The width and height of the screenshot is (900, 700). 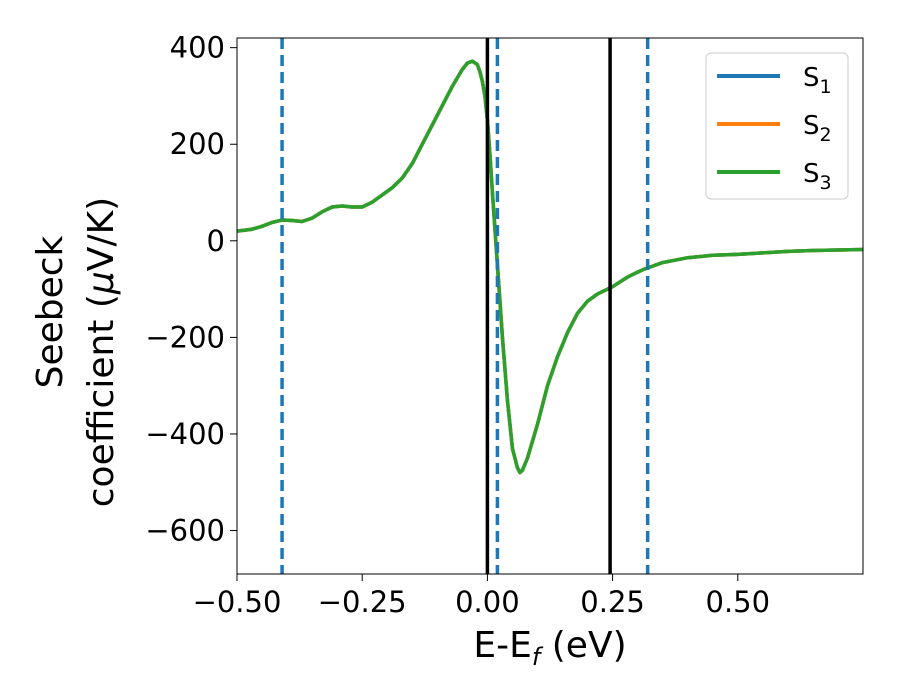 I want to click on legend: S1 S2 S3, so click(x=777, y=126).